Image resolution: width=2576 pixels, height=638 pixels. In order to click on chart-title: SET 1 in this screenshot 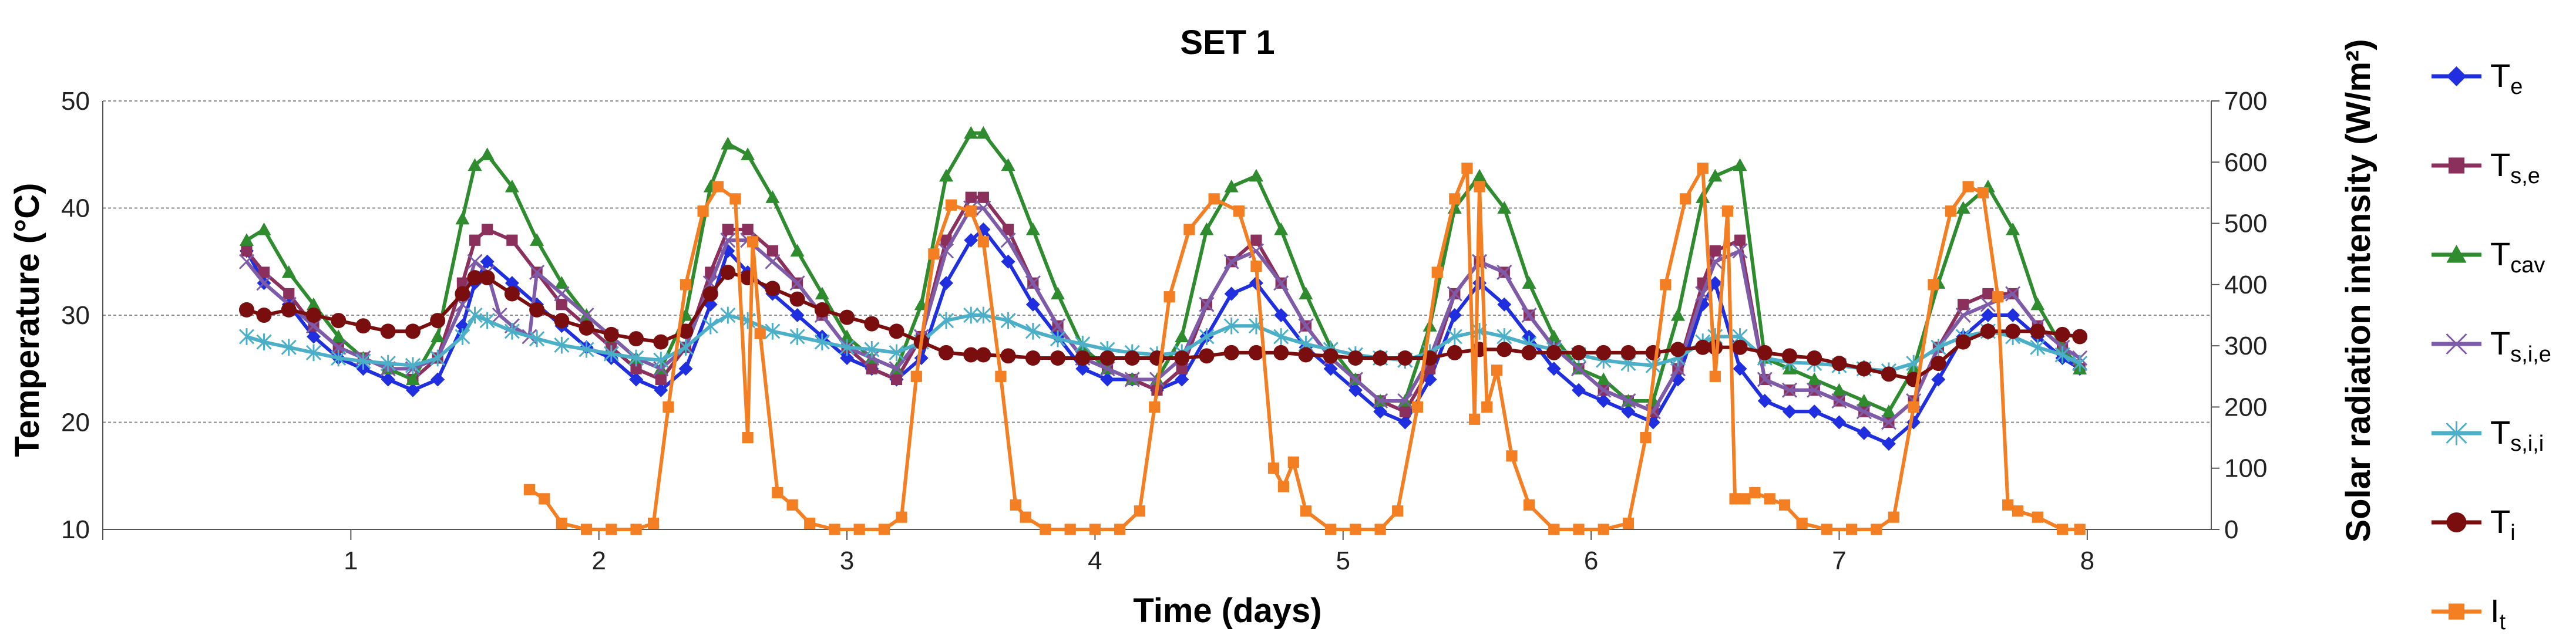, I will do `click(1227, 42)`.